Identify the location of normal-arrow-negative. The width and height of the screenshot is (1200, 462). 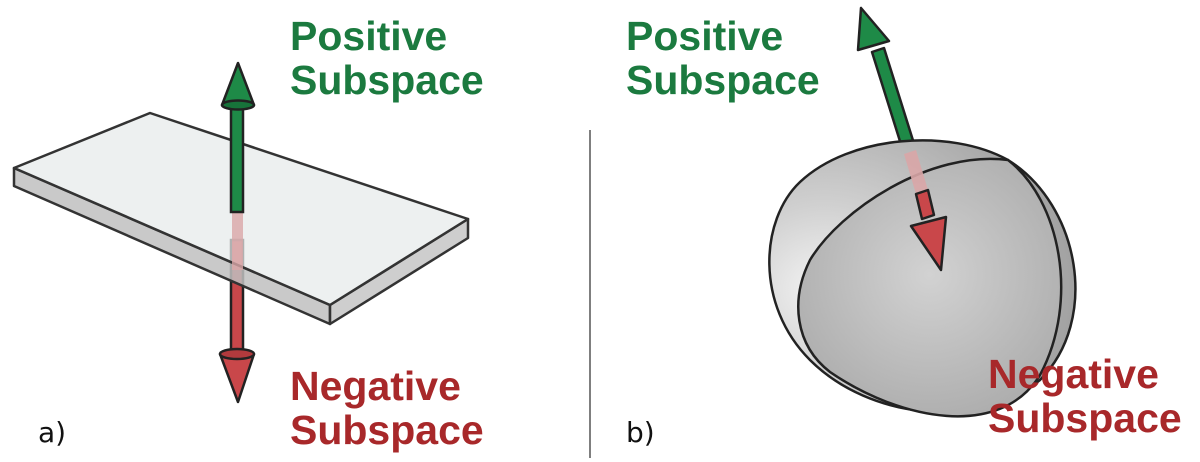
(928, 230).